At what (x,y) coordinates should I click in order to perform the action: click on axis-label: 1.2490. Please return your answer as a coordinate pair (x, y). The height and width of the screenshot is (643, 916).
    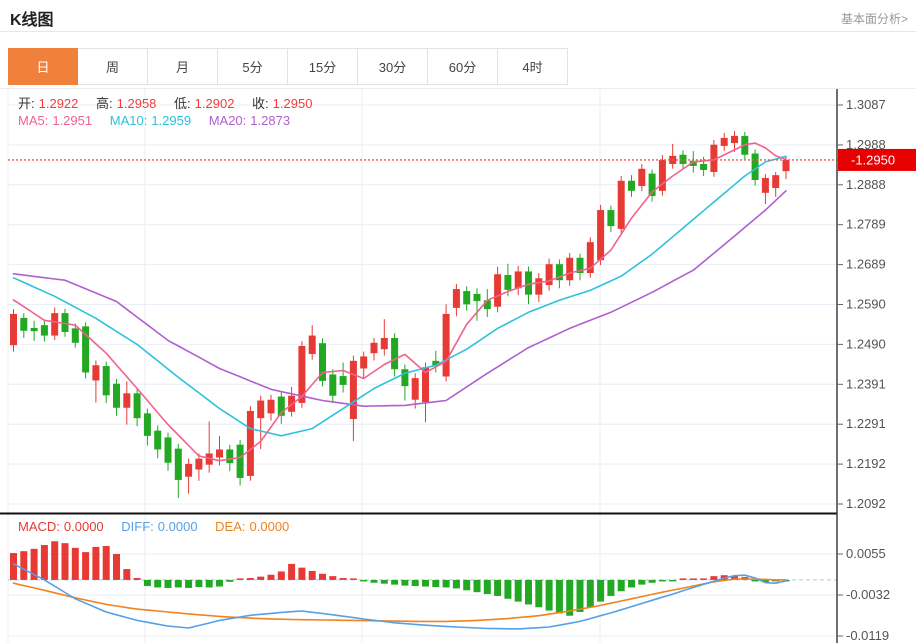
    Looking at the image, I should click on (866, 343).